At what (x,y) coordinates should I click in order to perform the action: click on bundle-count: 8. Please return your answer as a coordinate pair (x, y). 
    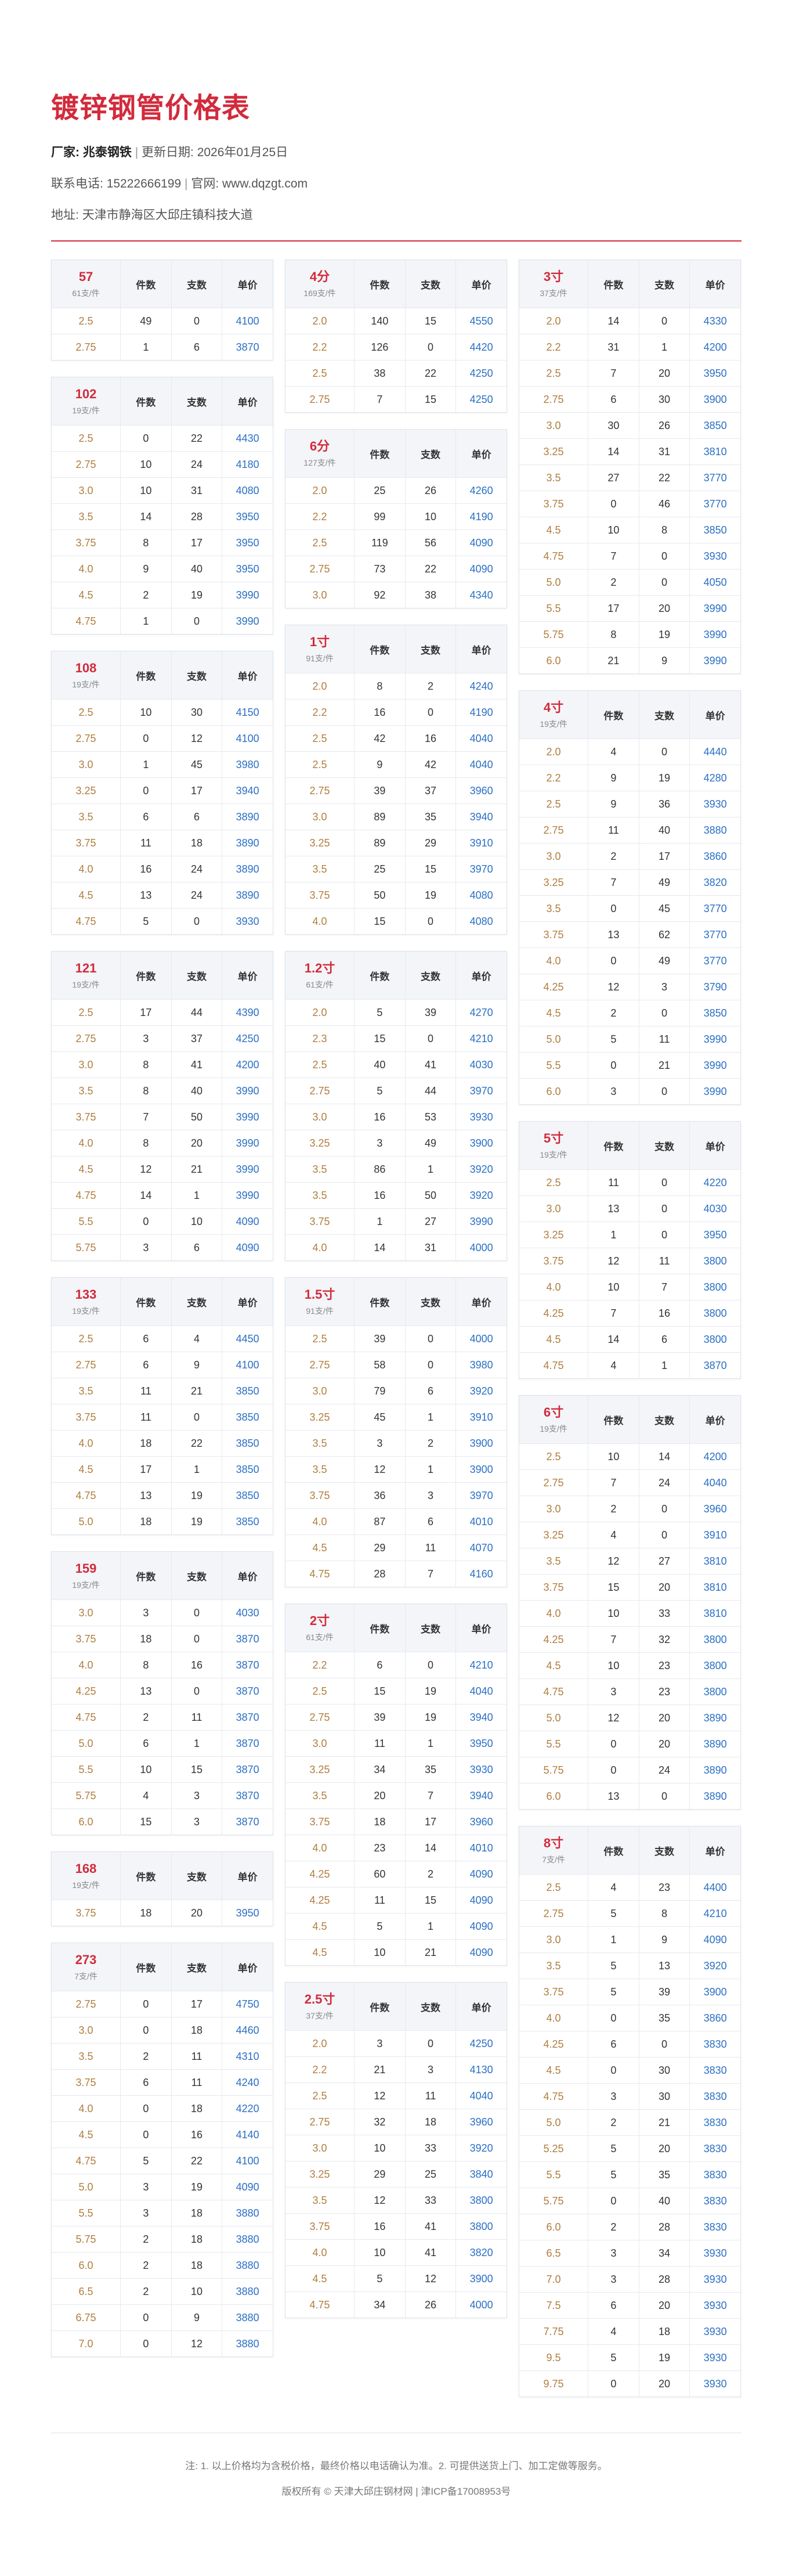
    Looking at the image, I should click on (145, 1091).